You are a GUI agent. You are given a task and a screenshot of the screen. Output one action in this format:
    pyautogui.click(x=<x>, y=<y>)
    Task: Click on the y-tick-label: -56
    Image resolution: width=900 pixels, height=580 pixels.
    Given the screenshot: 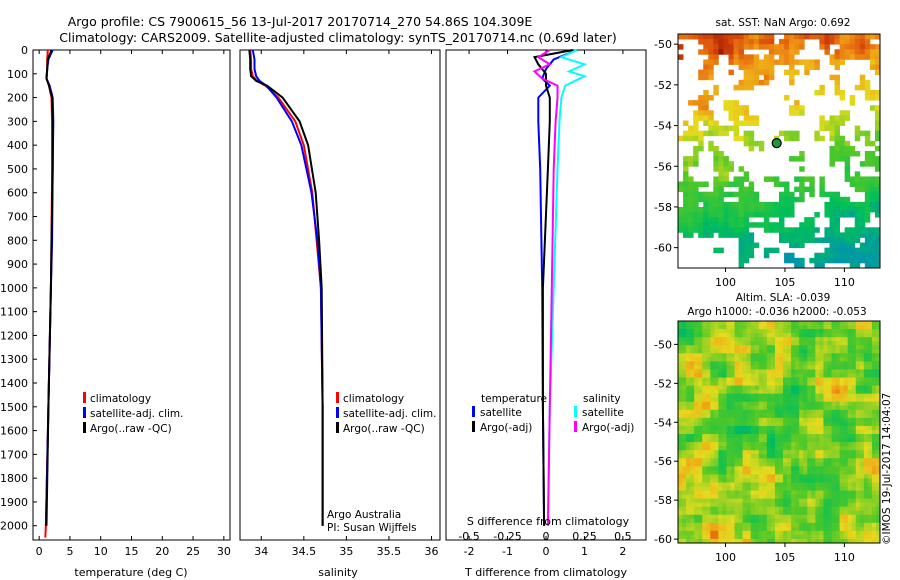 What is the action you would take?
    pyautogui.click(x=663, y=461)
    